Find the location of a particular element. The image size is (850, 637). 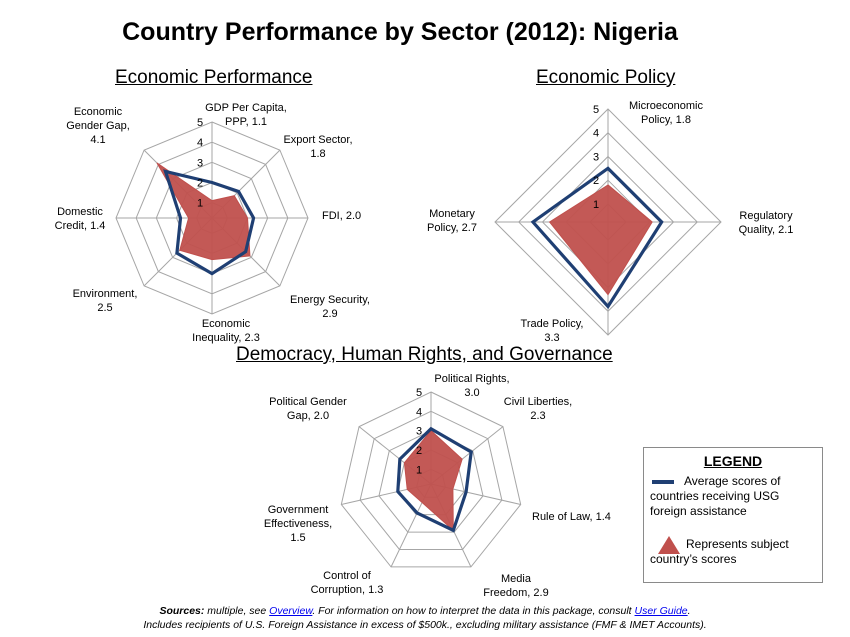

axis-label-line: 1.8 is located at coordinates (317, 154).